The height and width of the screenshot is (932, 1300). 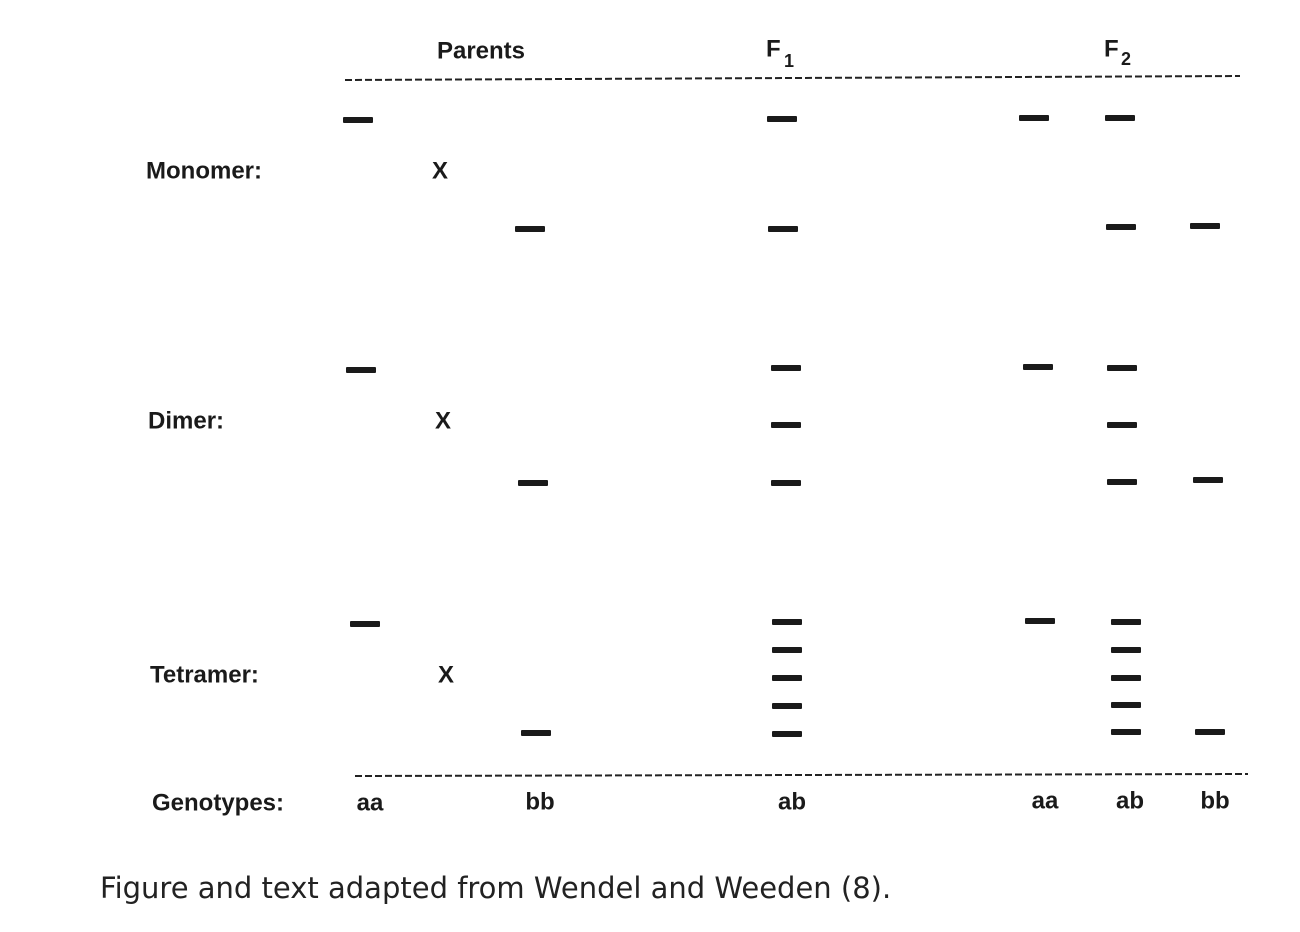 What do you see at coordinates (204, 674) in the screenshot?
I see `row-label: Tetramer:` at bounding box center [204, 674].